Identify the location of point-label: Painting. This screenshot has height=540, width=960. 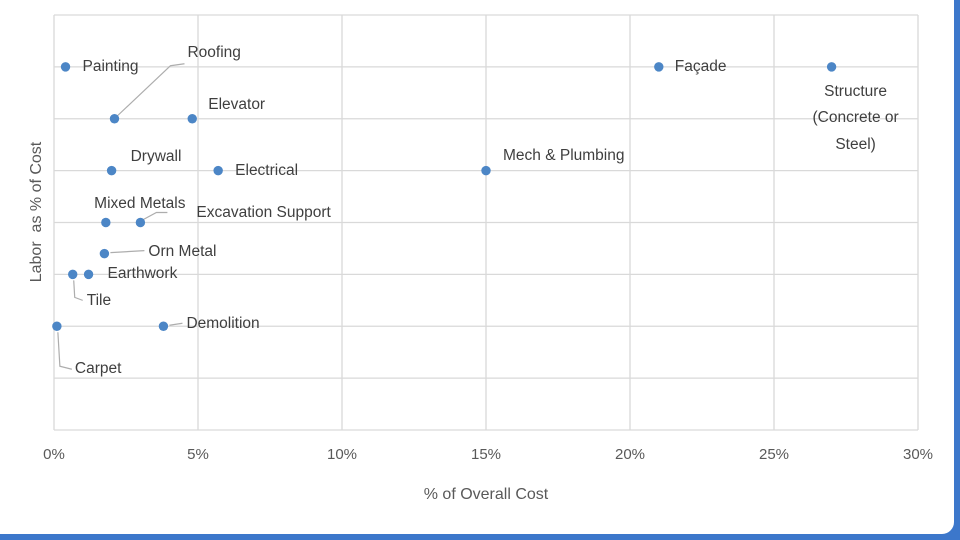
(110, 66).